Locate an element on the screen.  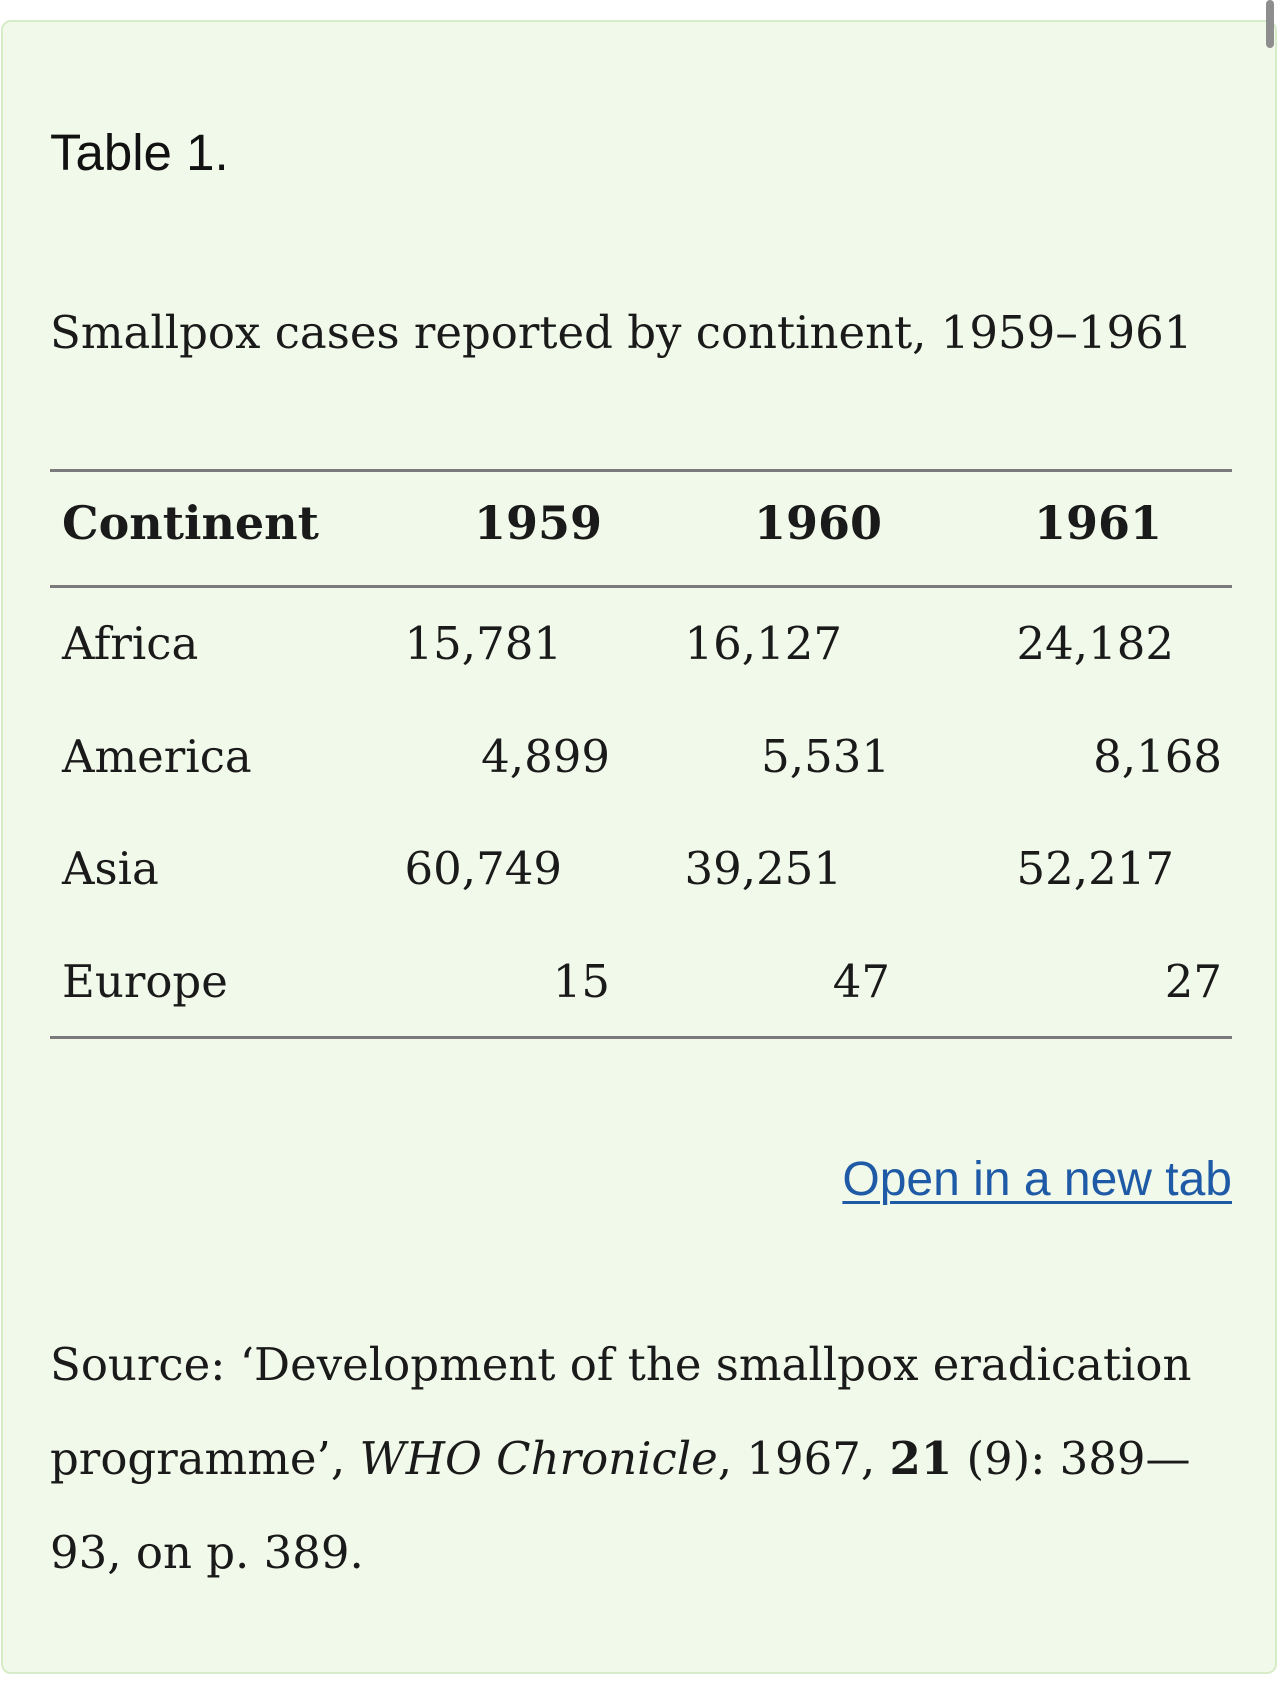
table-label: Table 1. is located at coordinates (139, 152).